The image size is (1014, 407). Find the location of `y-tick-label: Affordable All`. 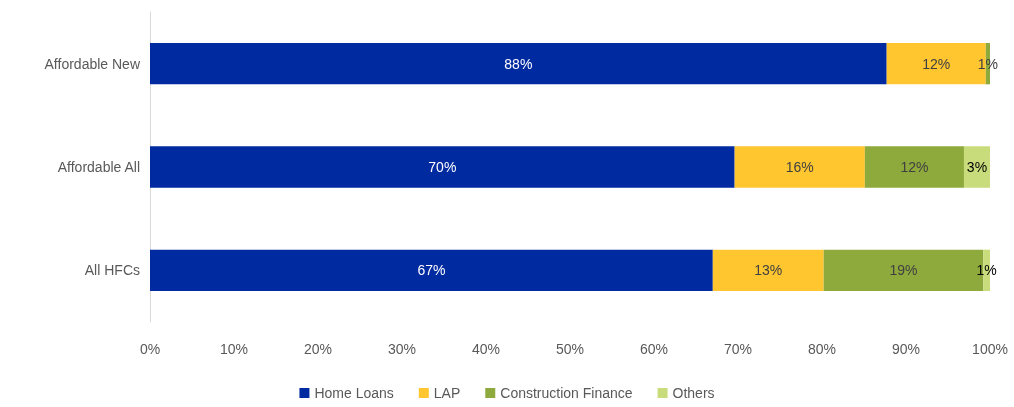

y-tick-label: Affordable All is located at coordinates (98, 167).